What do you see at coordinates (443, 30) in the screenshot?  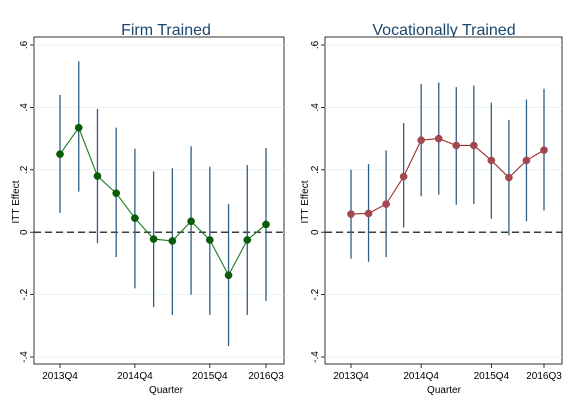 I see `chart-title: Vocationally Trained` at bounding box center [443, 30].